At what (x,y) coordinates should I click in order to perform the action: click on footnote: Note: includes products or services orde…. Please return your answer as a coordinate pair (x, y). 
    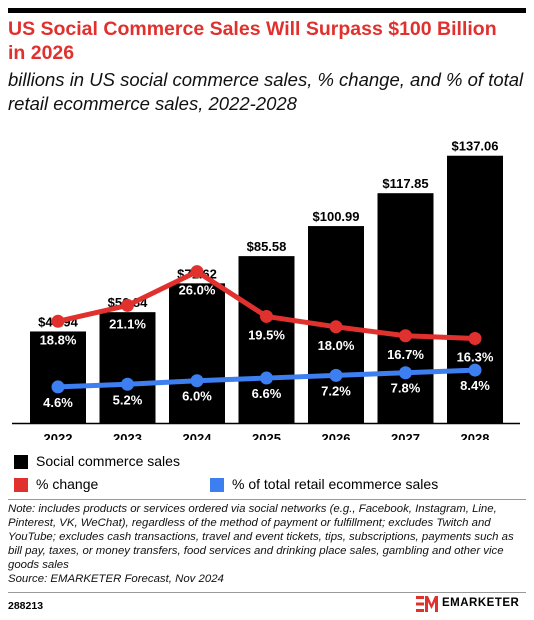
    Looking at the image, I should click on (267, 544).